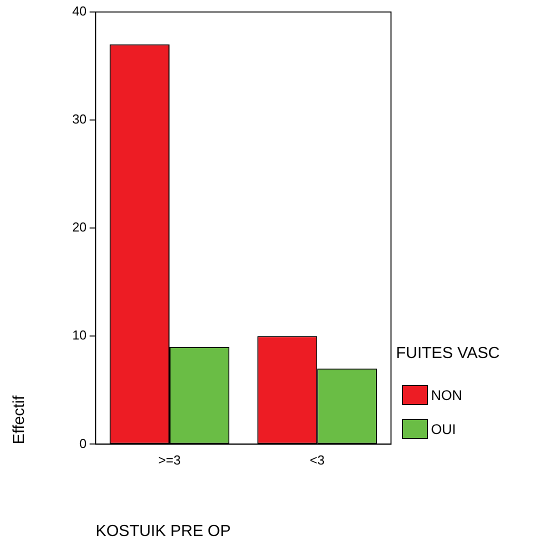 This screenshot has height=545, width=539. Describe the element at coordinates (79, 335) in the screenshot. I see `y-tick-label: 10` at that location.